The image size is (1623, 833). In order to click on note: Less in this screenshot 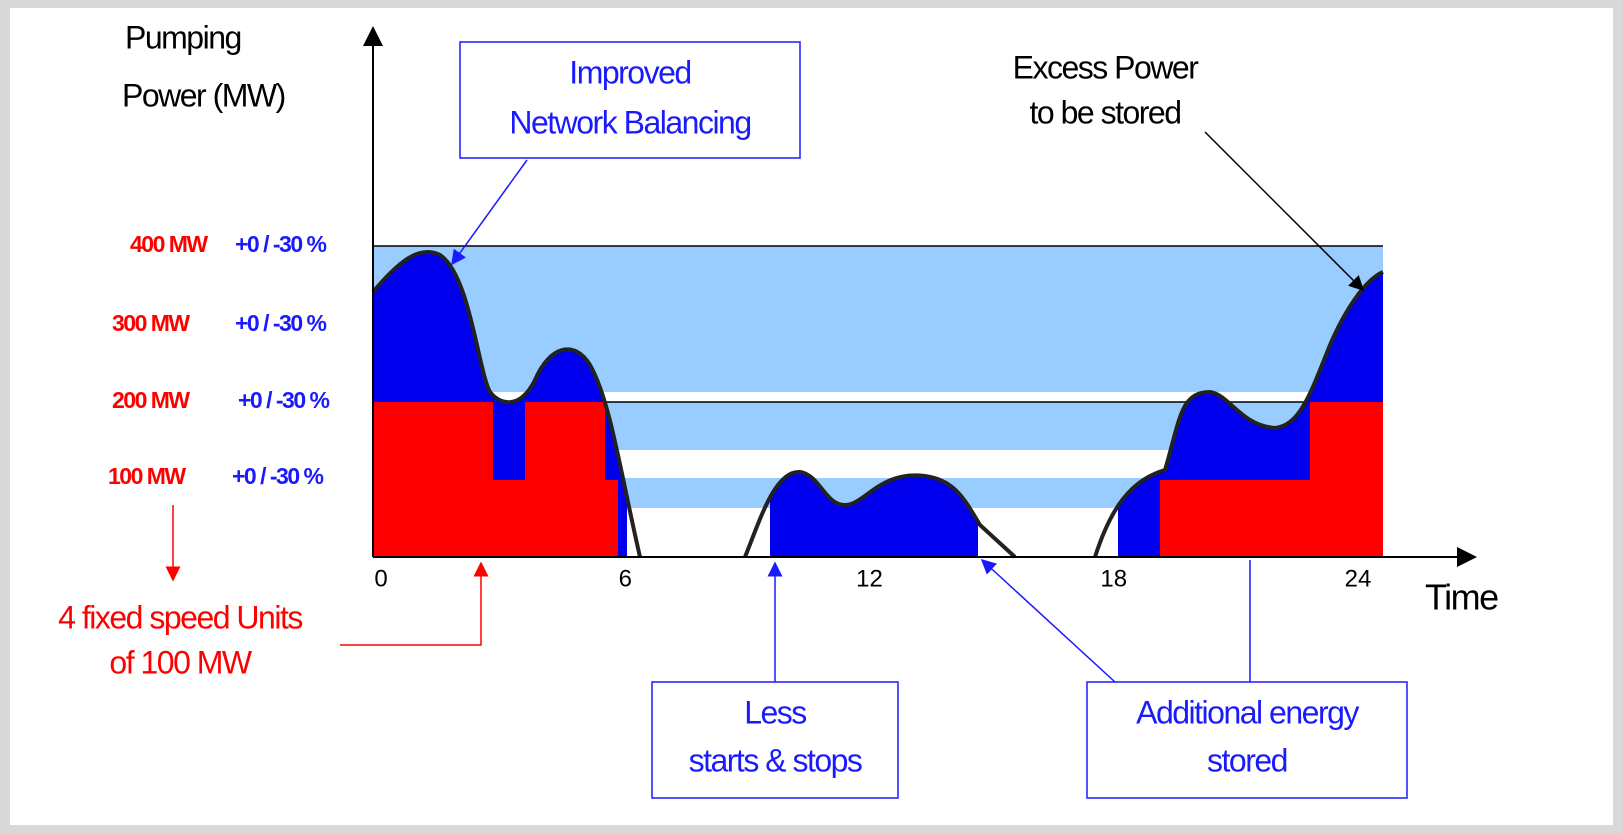, I will do `click(775, 712)`.